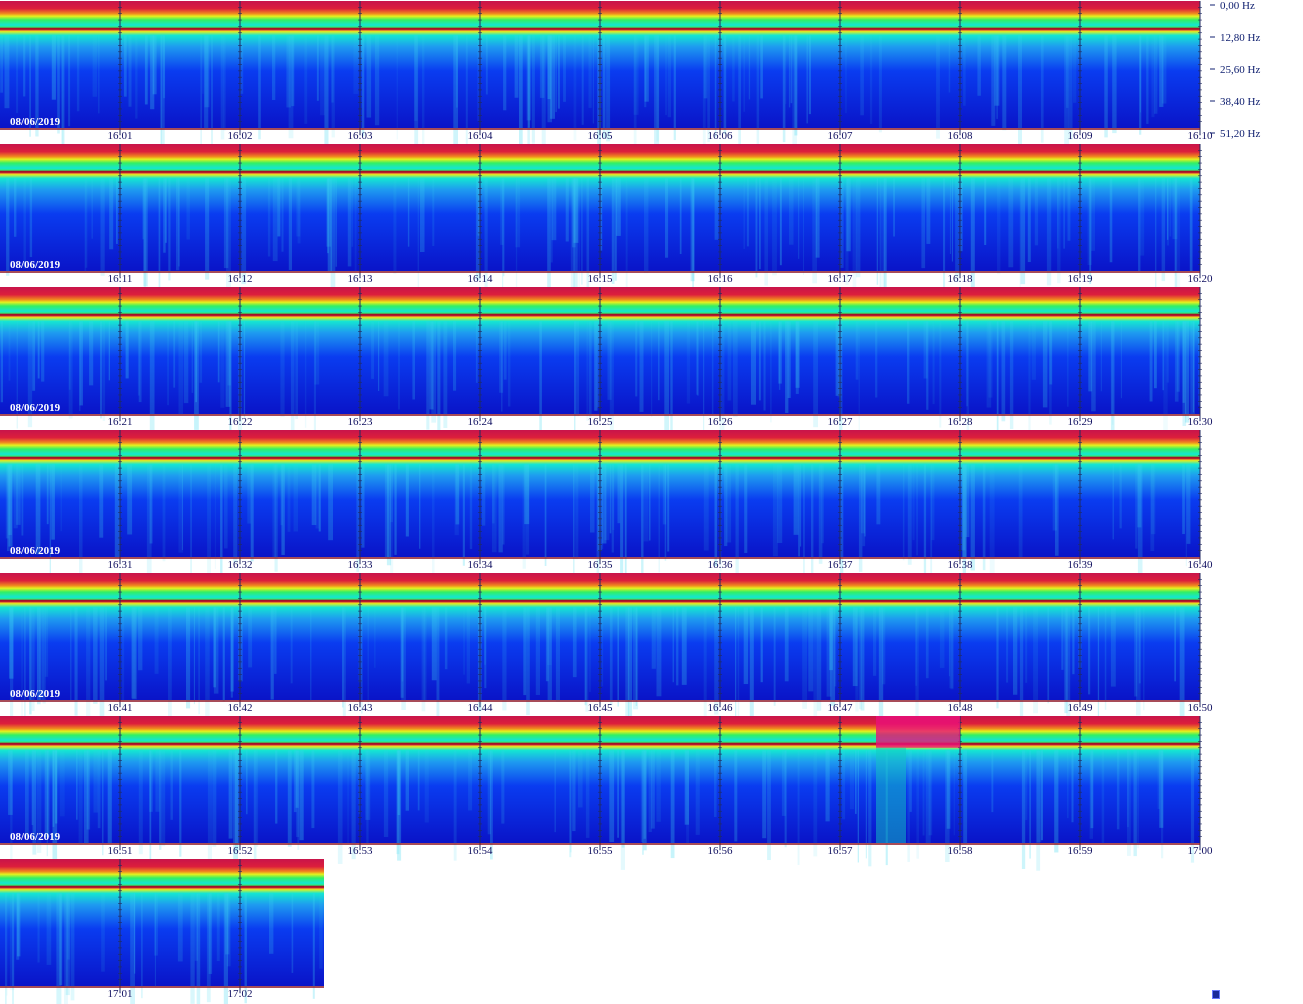 The width and height of the screenshot is (1303, 1004). I want to click on time-tick-label: 16:31, so click(119, 565).